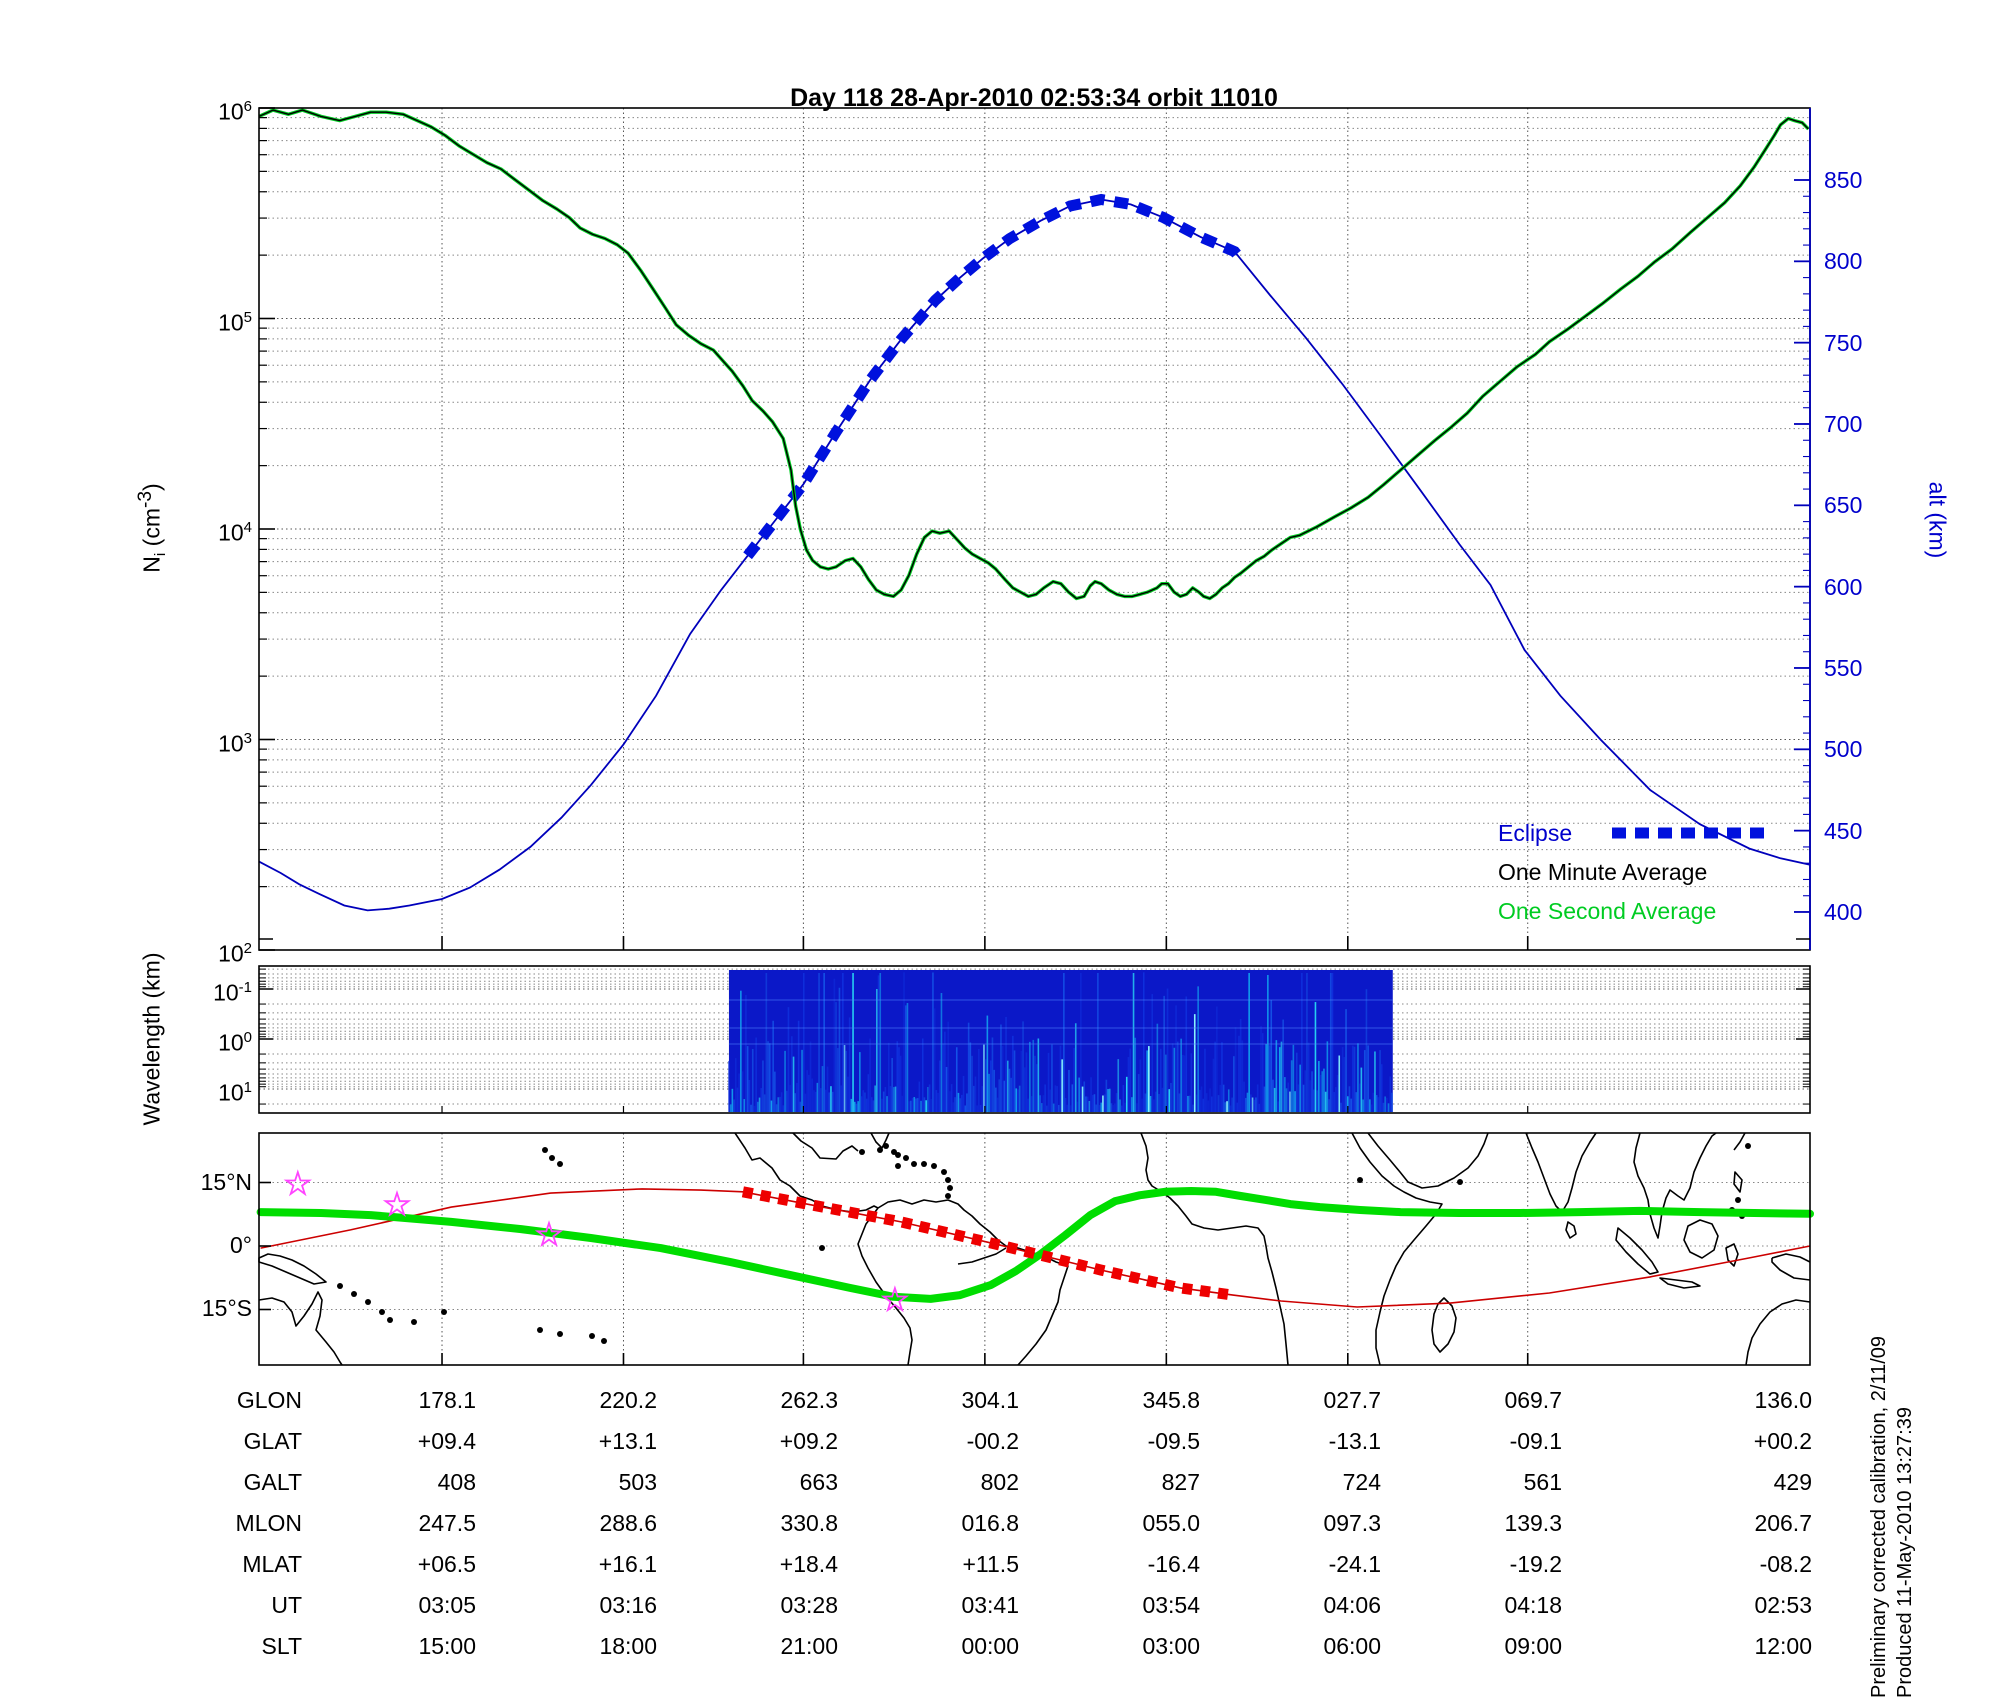 The image size is (2000, 1700). Describe the element at coordinates (235, 953) in the screenshot. I see `ni-tick-label: 10²` at that location.